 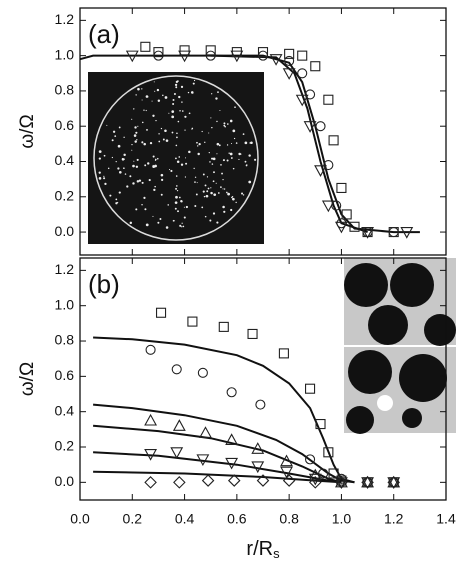 What do you see at coordinates (65, 160) in the screenshot?
I see `y-tick-label: 0.4` at bounding box center [65, 160].